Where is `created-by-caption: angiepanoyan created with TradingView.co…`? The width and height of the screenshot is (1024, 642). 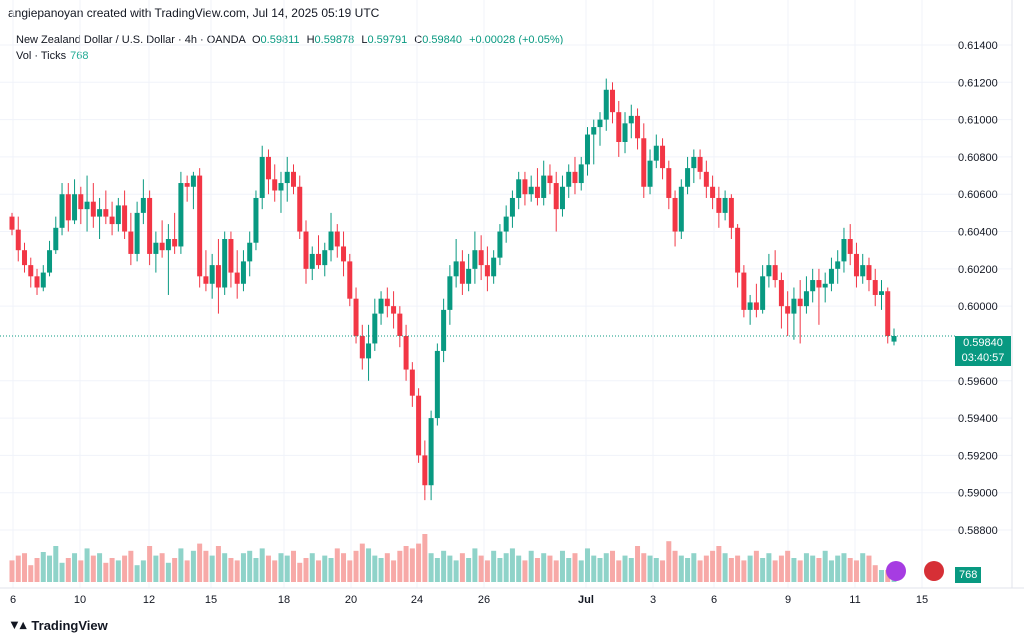
created-by-caption: angiepanoyan created with TradingView.co… is located at coordinates (194, 13).